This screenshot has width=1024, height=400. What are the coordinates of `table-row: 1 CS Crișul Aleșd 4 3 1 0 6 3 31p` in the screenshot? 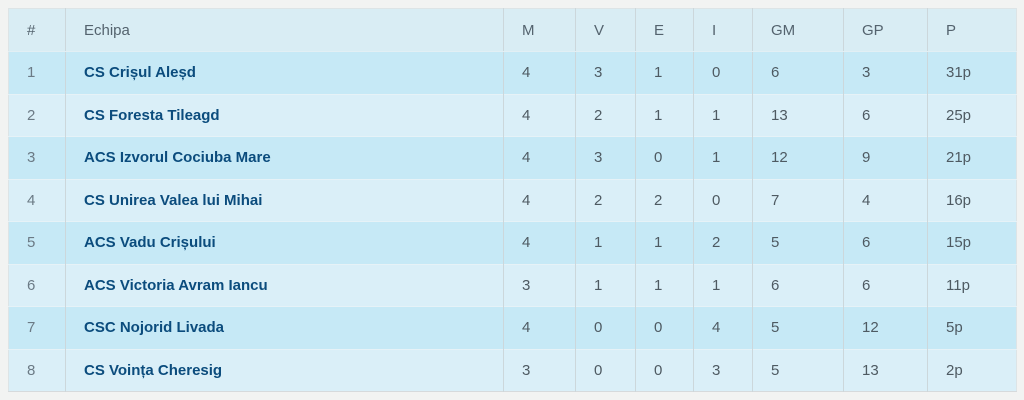 It's located at (512, 72).